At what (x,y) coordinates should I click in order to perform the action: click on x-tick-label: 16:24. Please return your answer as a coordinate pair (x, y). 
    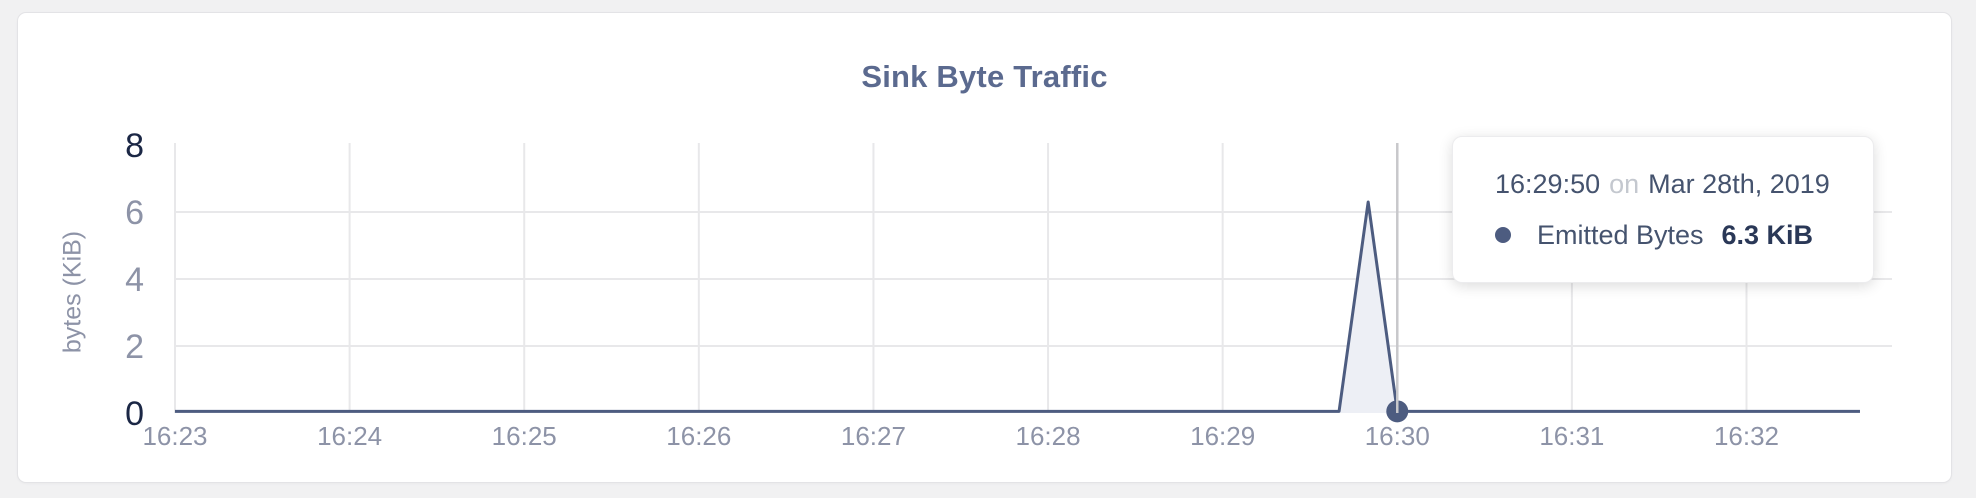
    Looking at the image, I should click on (349, 436).